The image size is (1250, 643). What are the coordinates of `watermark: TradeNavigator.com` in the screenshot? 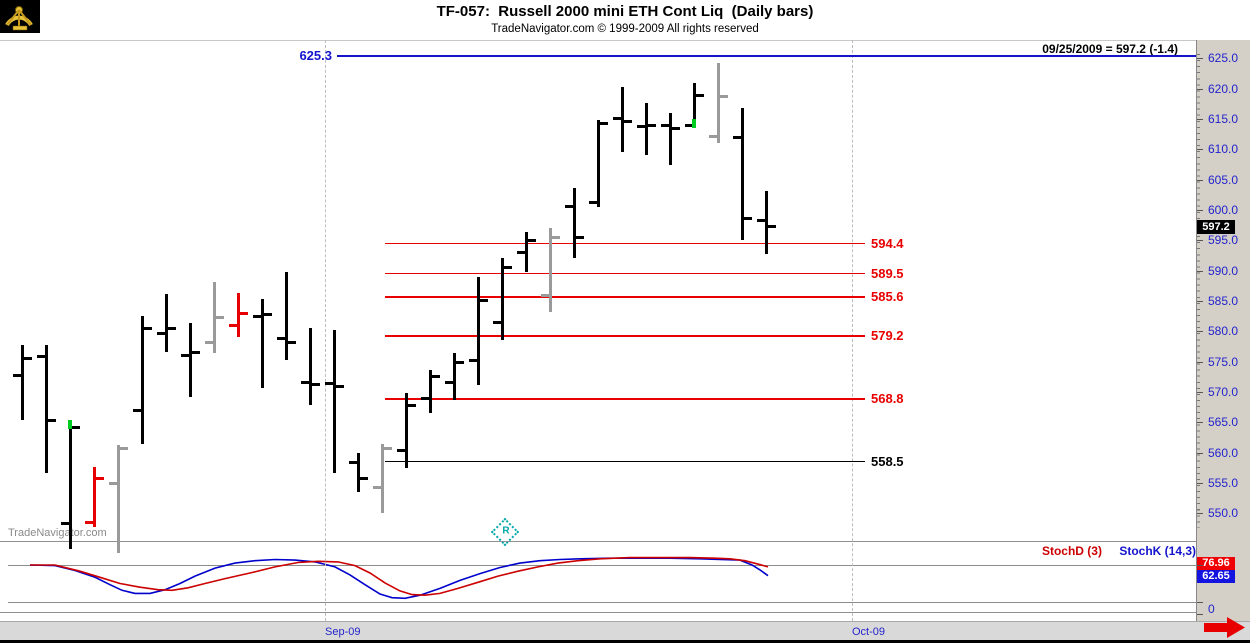 It's located at (57, 533).